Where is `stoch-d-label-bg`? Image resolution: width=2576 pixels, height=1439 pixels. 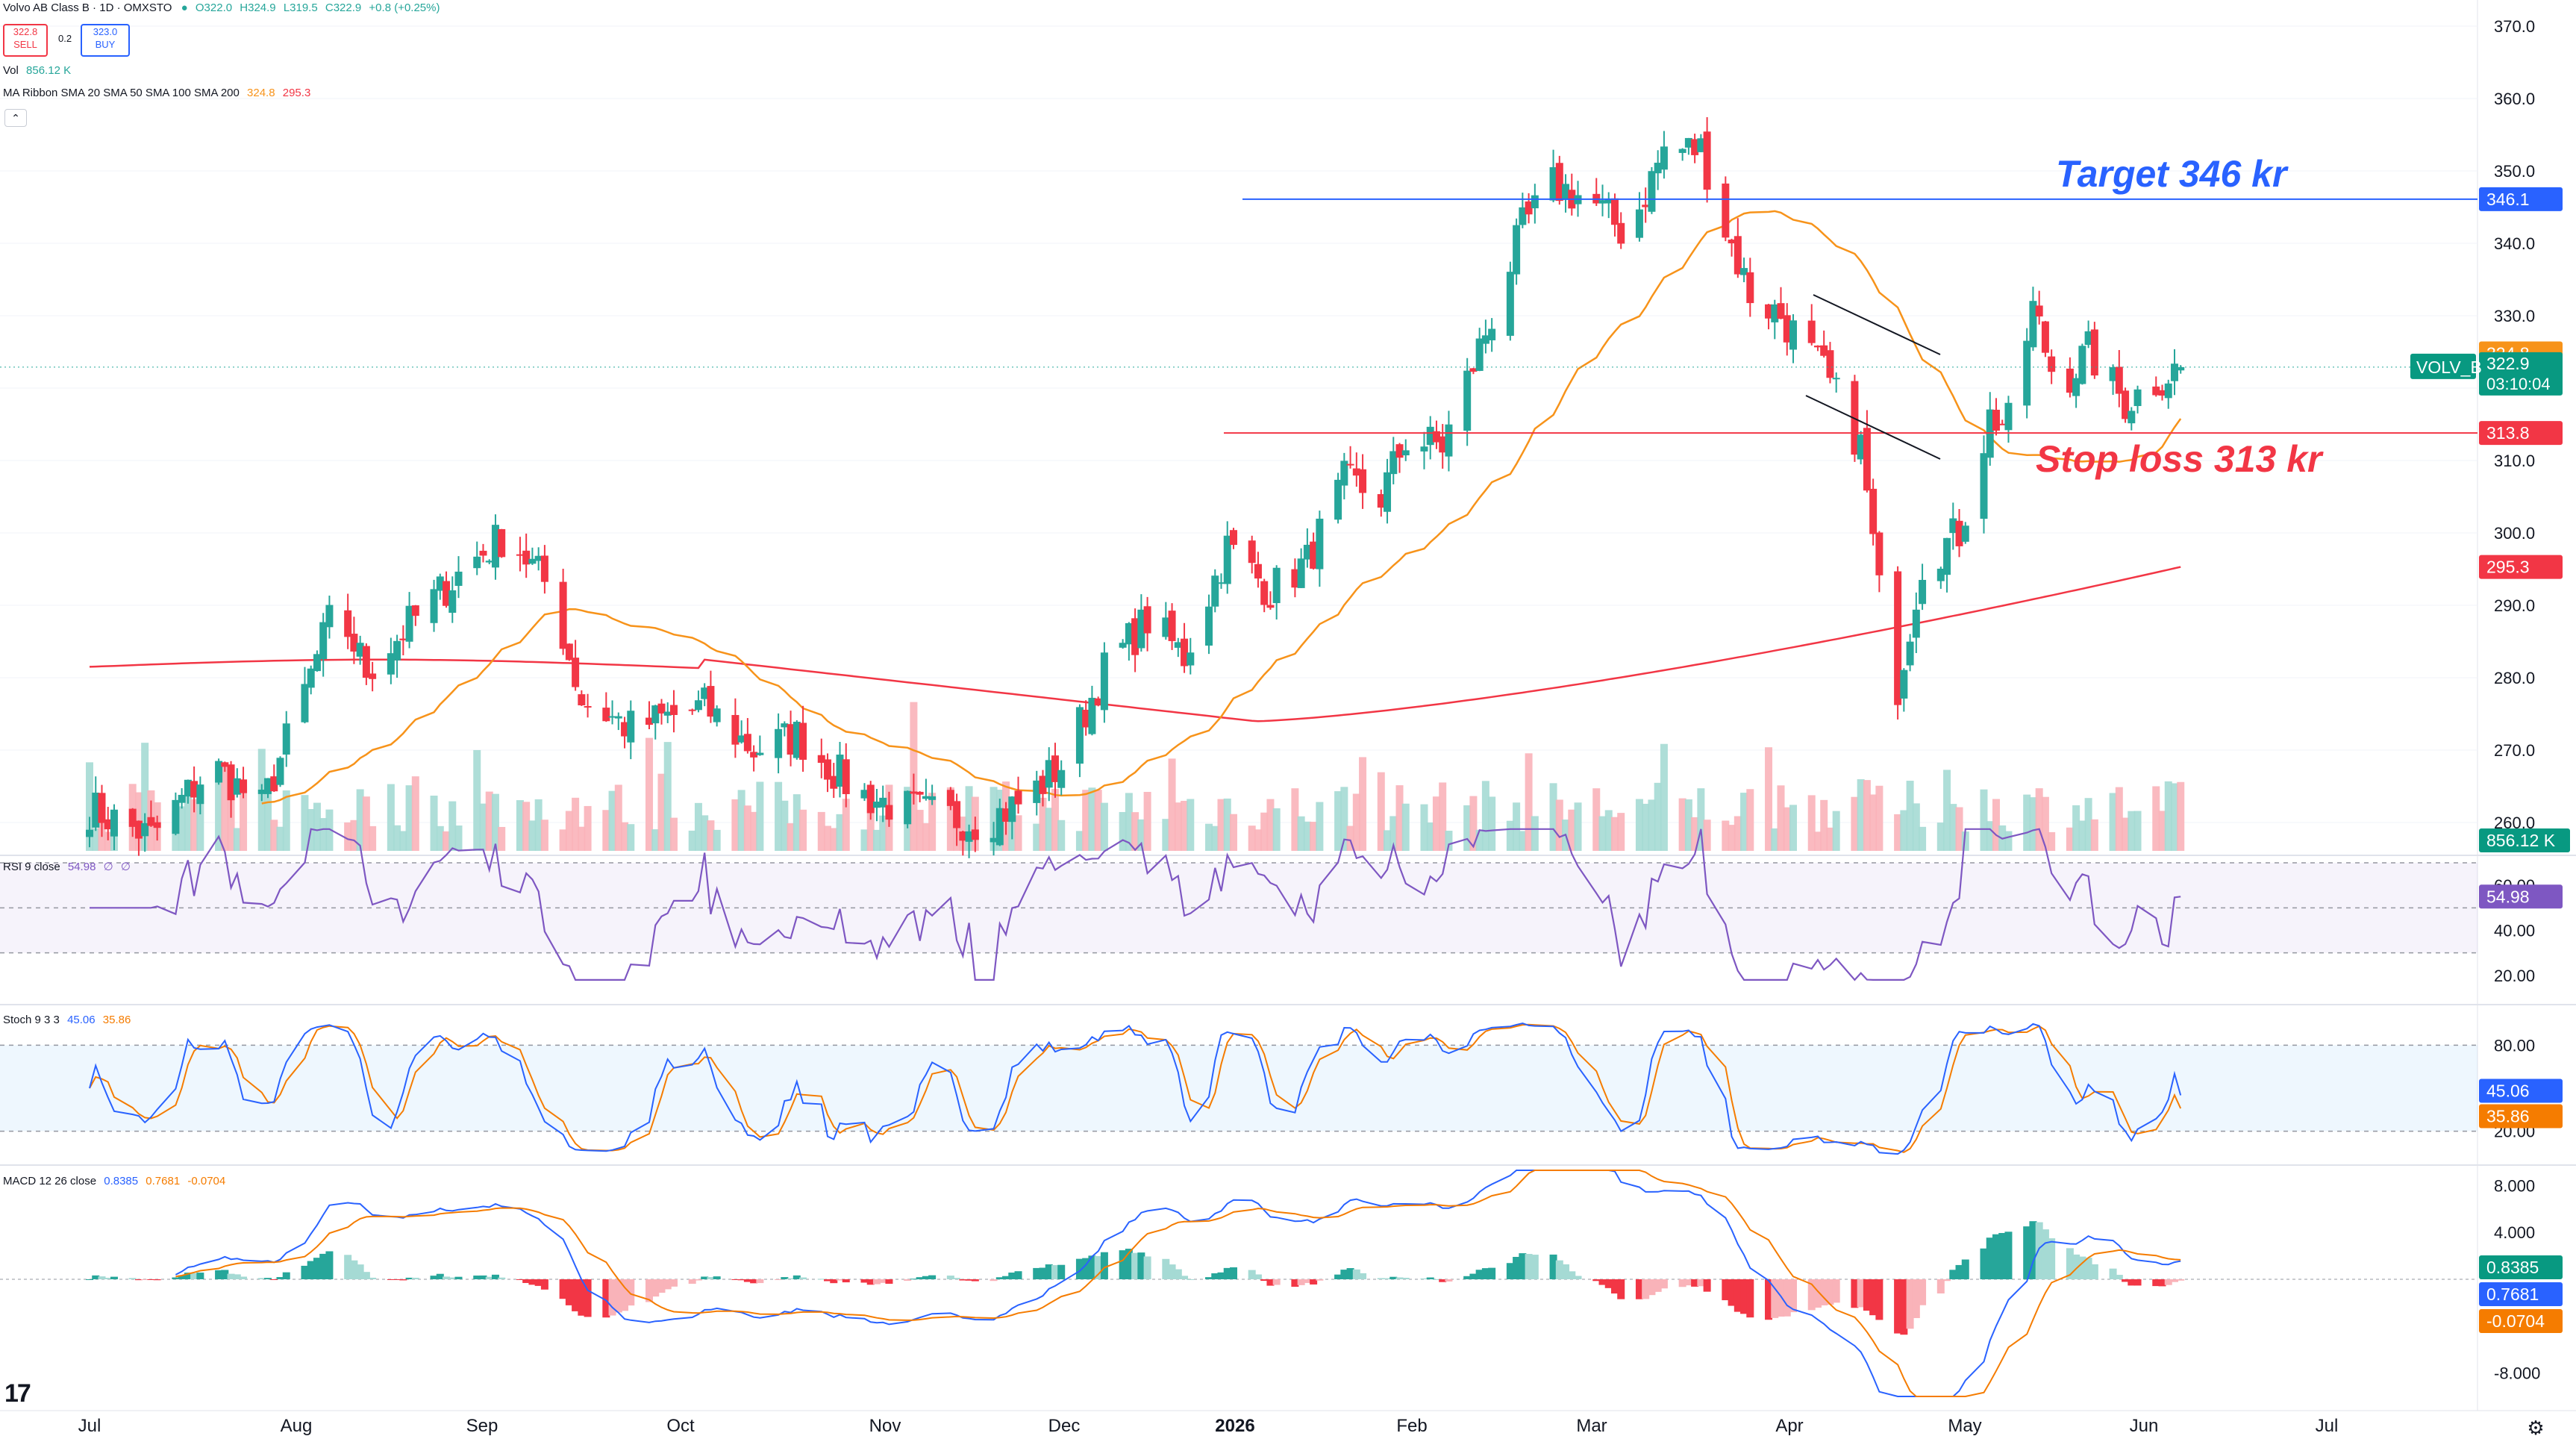
stoch-d-label-bg is located at coordinates (2521, 1116).